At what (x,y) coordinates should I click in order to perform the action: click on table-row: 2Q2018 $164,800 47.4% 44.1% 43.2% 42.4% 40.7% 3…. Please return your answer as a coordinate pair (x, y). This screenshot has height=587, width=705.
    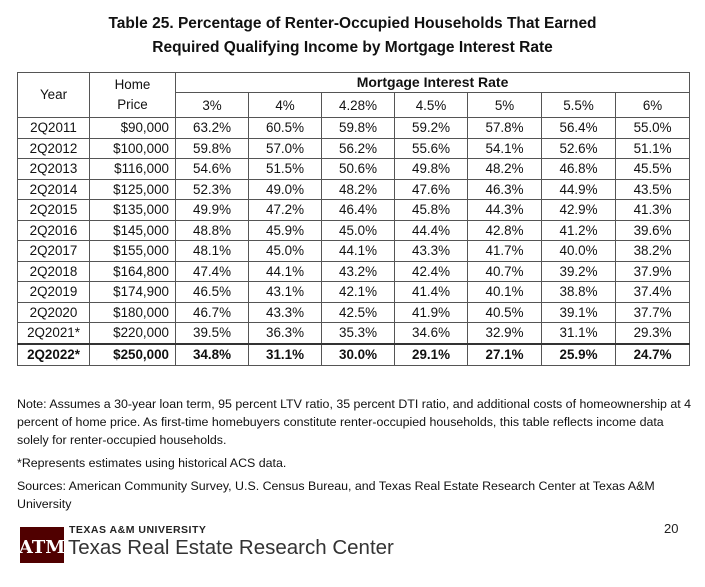
    Looking at the image, I should click on (354, 271).